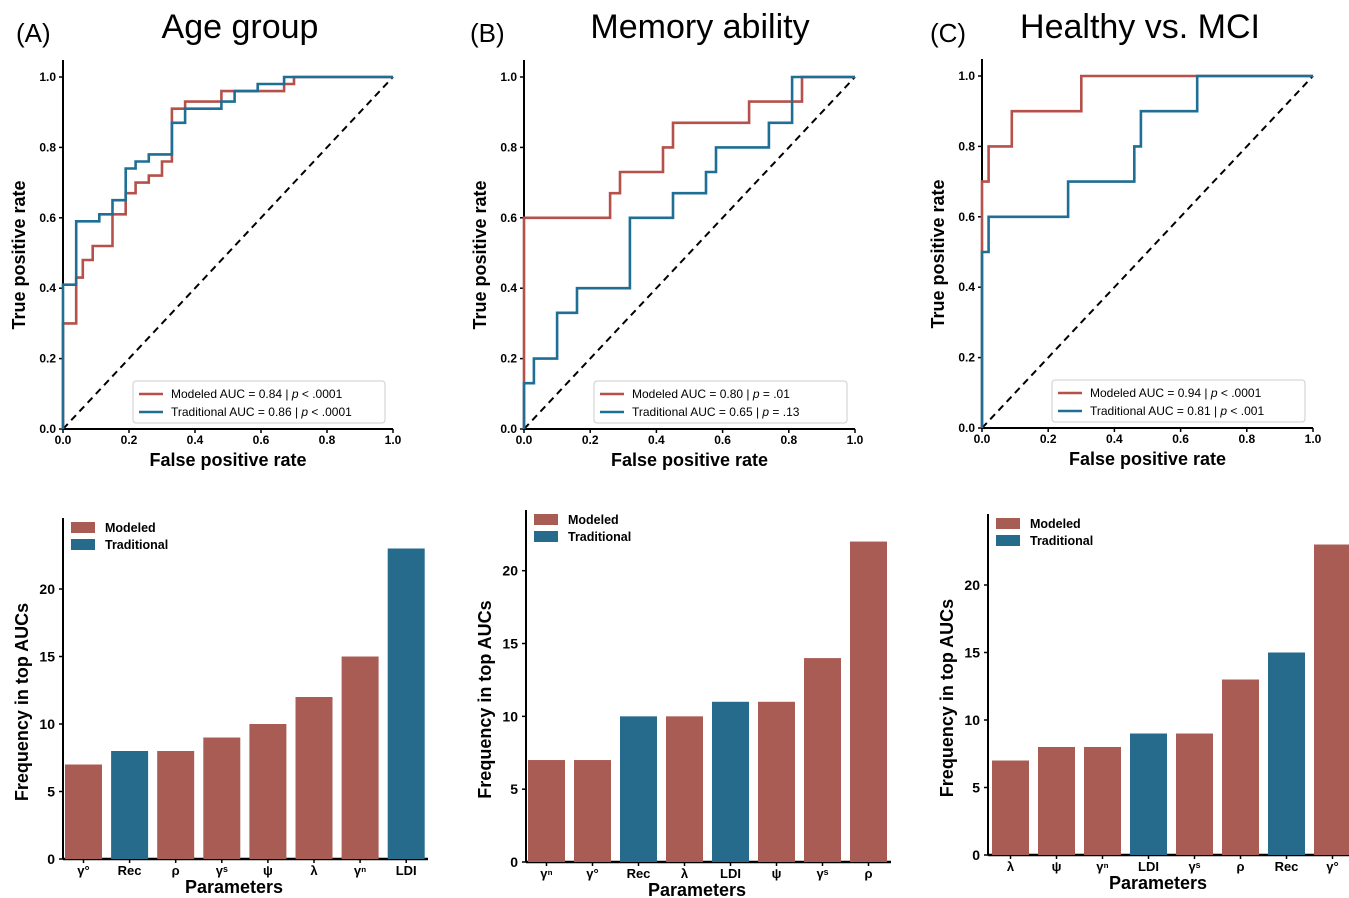  What do you see at coordinates (47, 77) in the screenshot?
I see `y-tick-label: 1.0` at bounding box center [47, 77].